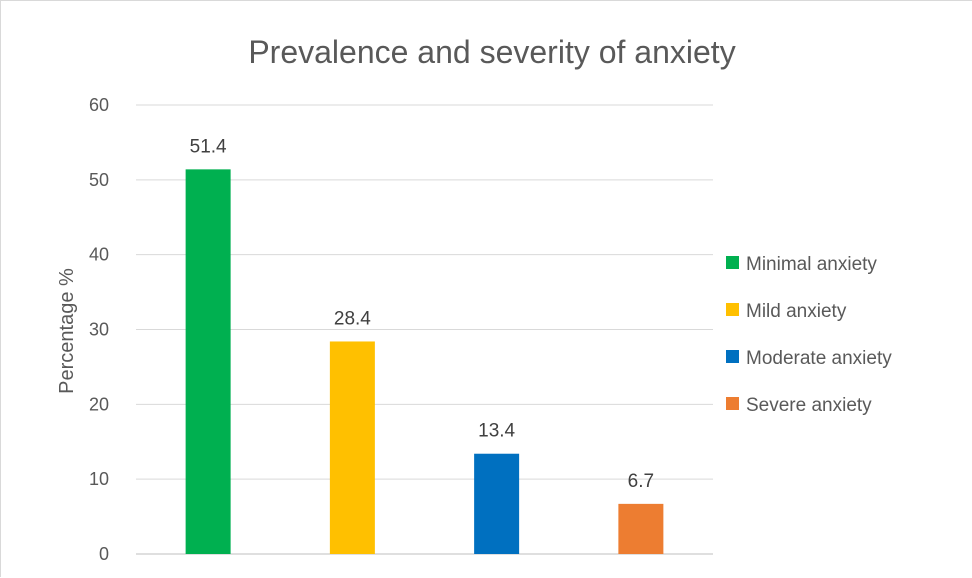  Describe the element at coordinates (796, 311) in the screenshot. I see `legend-label: Mild anxiety` at that location.